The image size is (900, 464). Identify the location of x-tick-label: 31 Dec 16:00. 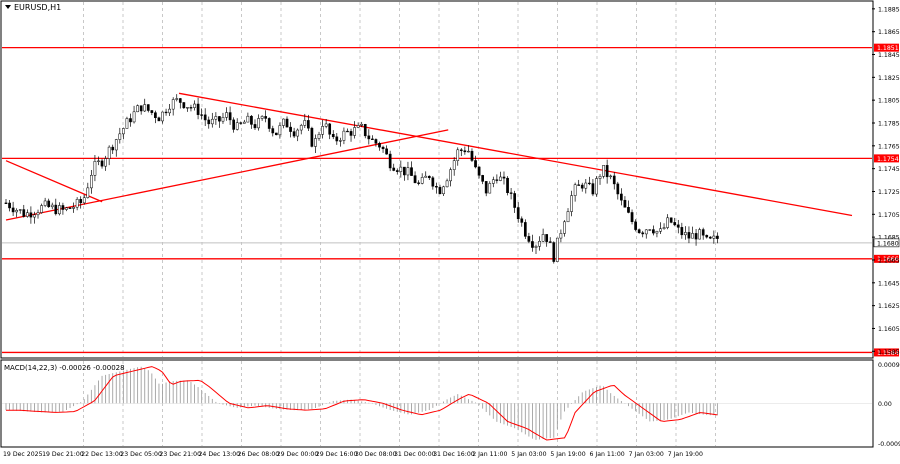
(454, 454).